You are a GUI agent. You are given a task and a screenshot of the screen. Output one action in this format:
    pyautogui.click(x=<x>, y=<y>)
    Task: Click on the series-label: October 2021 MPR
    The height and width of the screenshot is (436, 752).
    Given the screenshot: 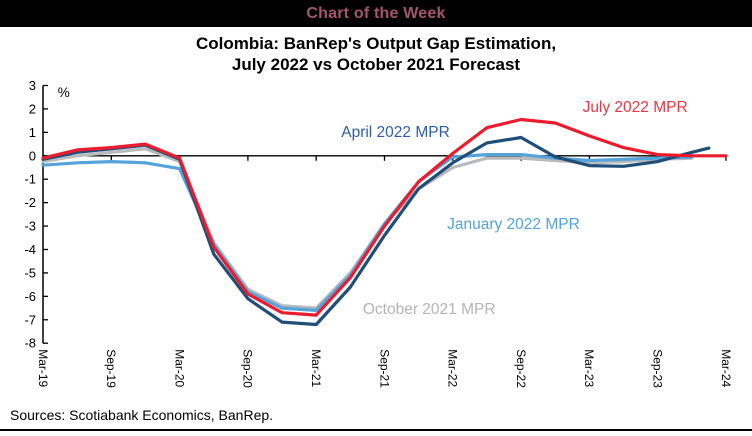 What is the action you would take?
    pyautogui.click(x=429, y=309)
    